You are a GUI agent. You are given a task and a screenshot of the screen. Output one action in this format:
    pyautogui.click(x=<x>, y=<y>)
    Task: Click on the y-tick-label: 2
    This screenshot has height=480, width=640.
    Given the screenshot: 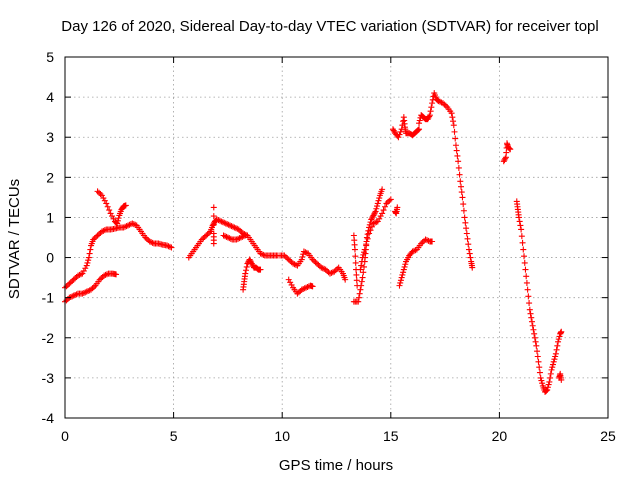 What is the action you would take?
    pyautogui.click(x=50, y=177)
    